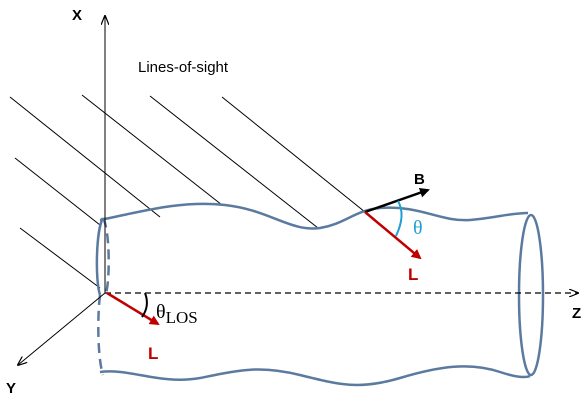 The image size is (584, 403). I want to click on x-label: X, so click(77, 15).